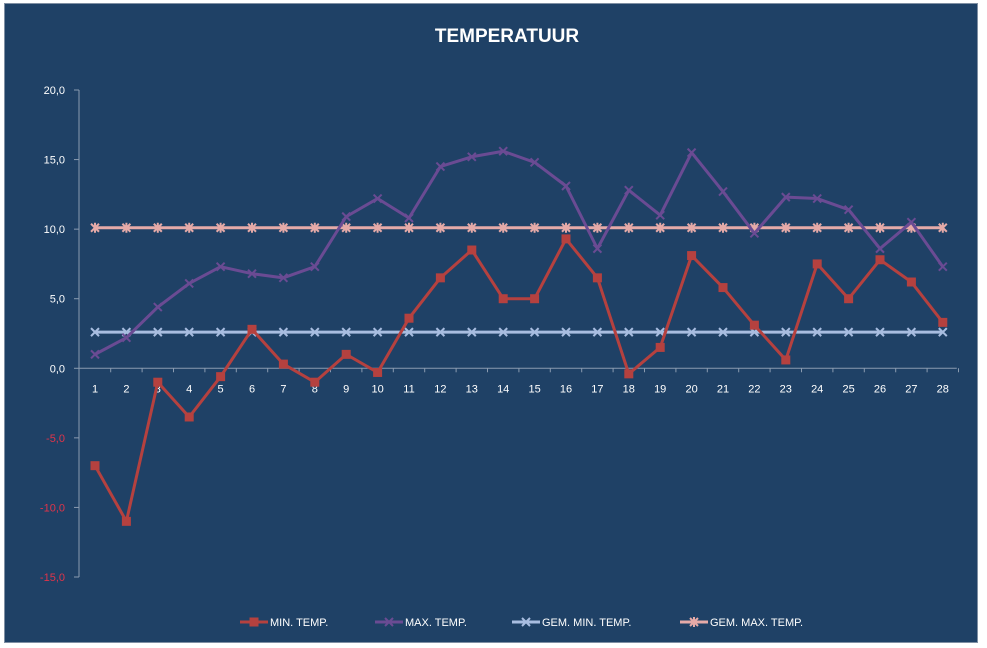 Image resolution: width=987 pixels, height=648 pixels. Describe the element at coordinates (52, 508) in the screenshot. I see `y-tick-label: -10,0` at that location.